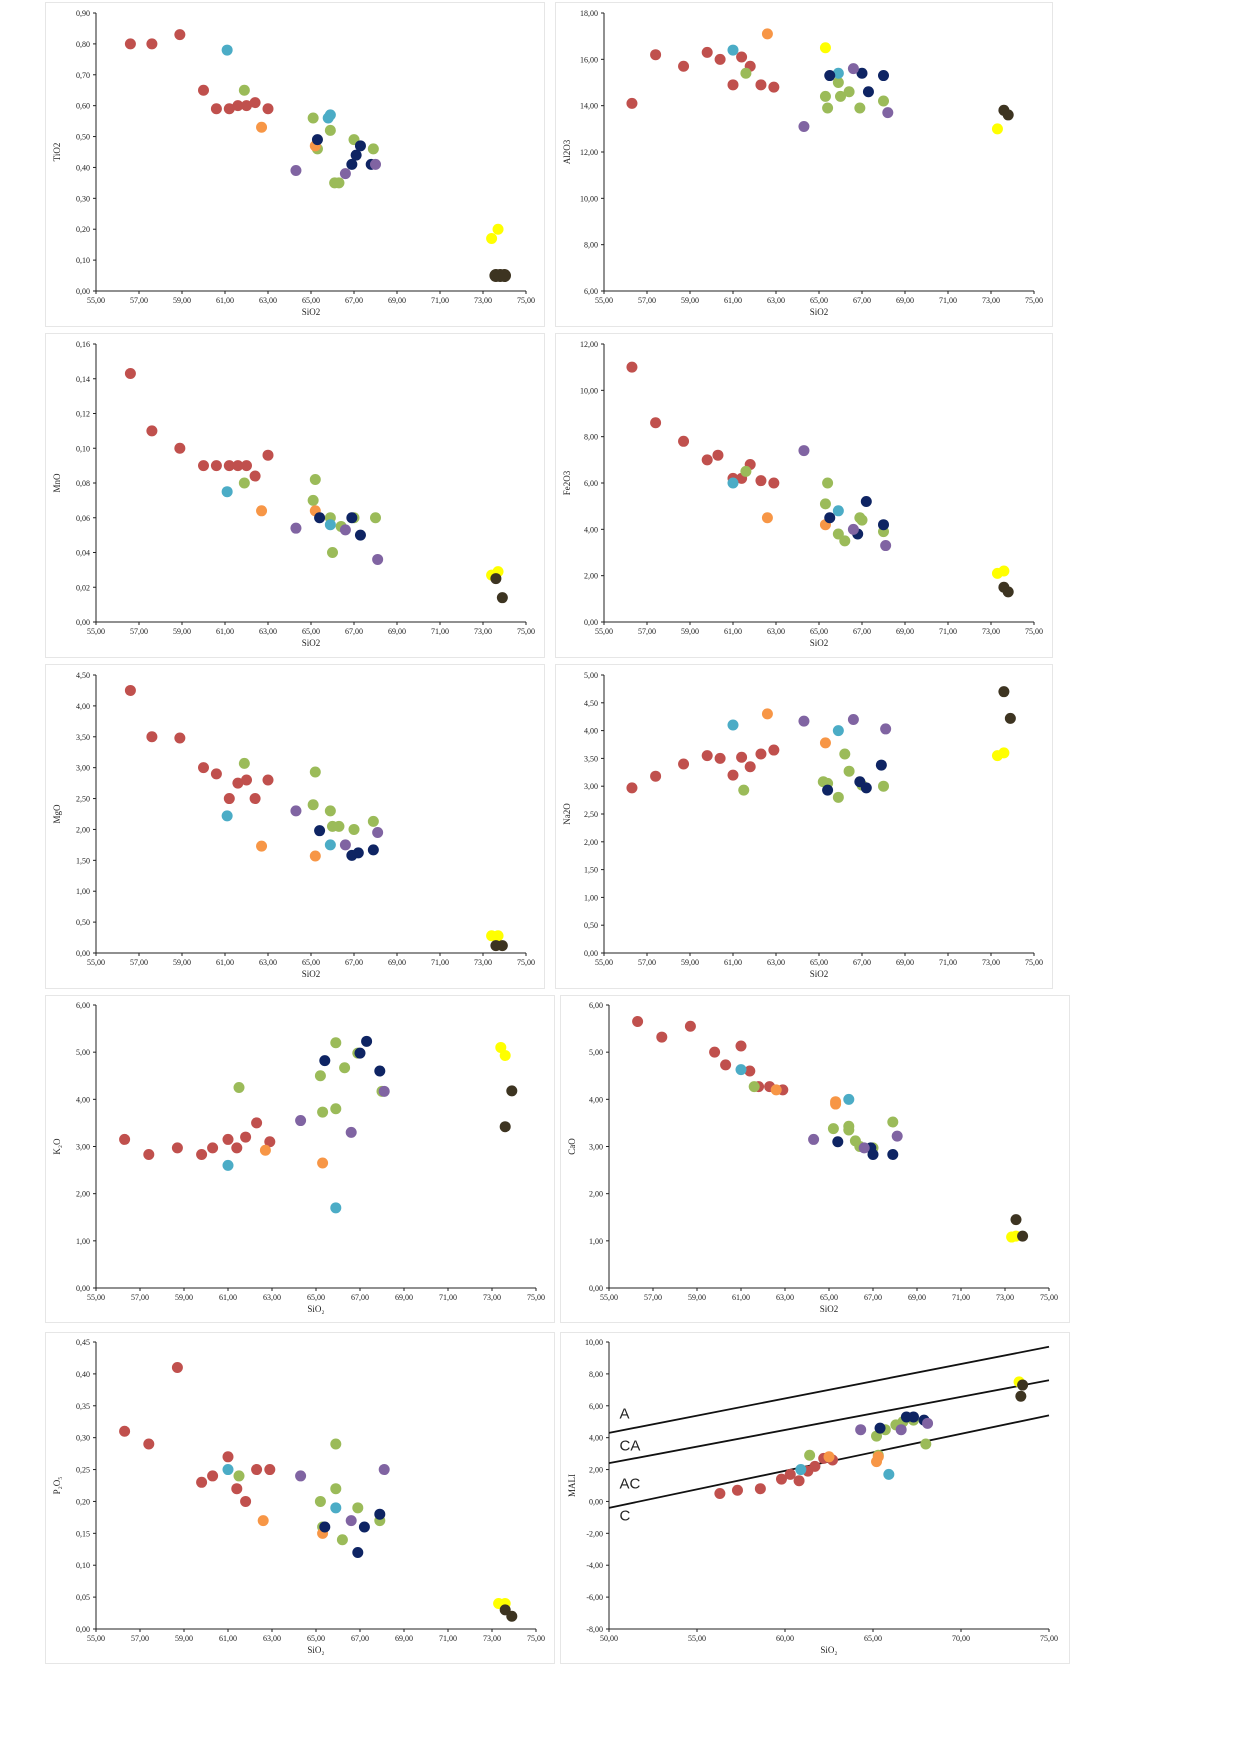 This screenshot has width=1240, height=1754. Describe the element at coordinates (83, 1406) in the screenshot. I see `y-tick-label: 0,35` at that location.